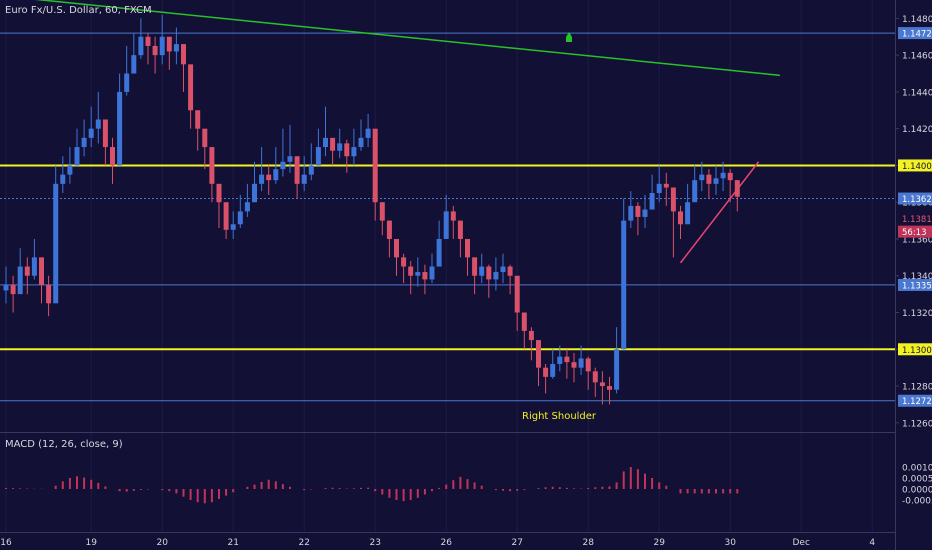  What do you see at coordinates (569, 34) in the screenshot?
I see `arrow-up-icon` at bounding box center [569, 34].